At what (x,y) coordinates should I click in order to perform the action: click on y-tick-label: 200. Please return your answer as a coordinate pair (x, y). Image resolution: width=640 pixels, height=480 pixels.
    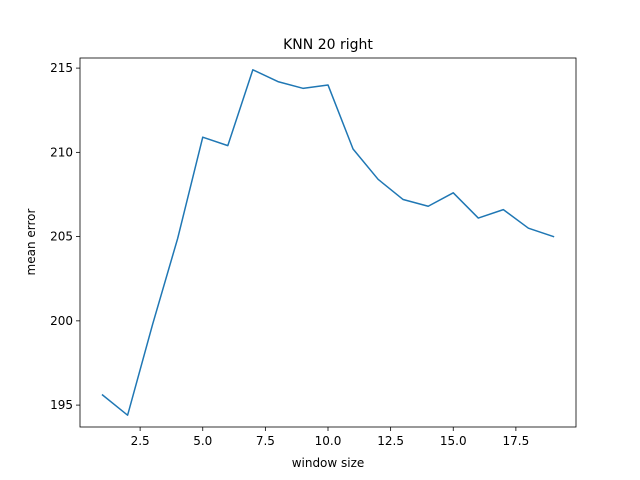
    Looking at the image, I should click on (61, 321).